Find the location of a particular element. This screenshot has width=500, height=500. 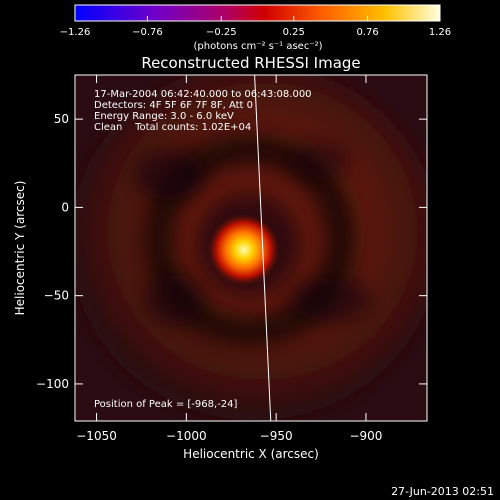

y-axis-label: Heliocentric Y (arcsec) is located at coordinates (20, 248).